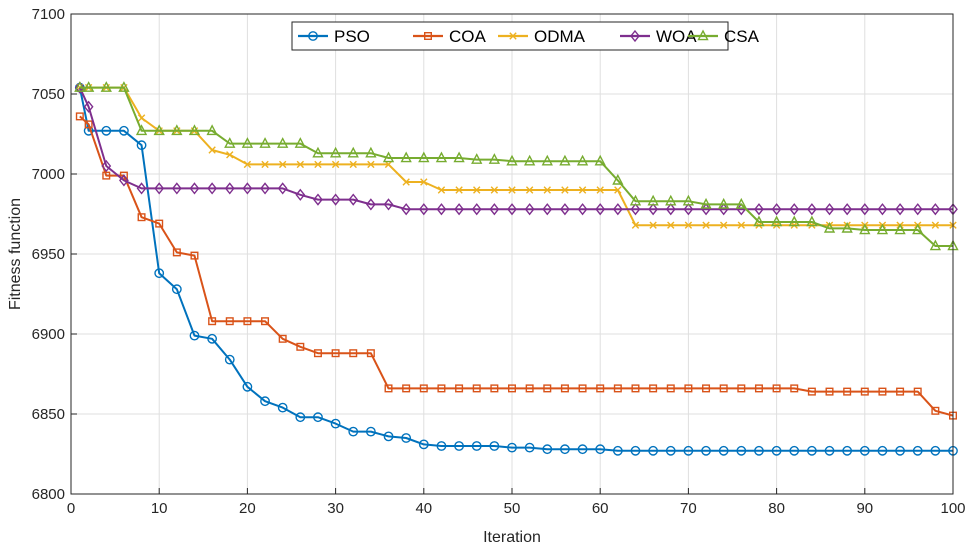 Image resolution: width=970 pixels, height=549 pixels. Describe the element at coordinates (864, 508) in the screenshot. I see `x-tick-label: 90` at that location.